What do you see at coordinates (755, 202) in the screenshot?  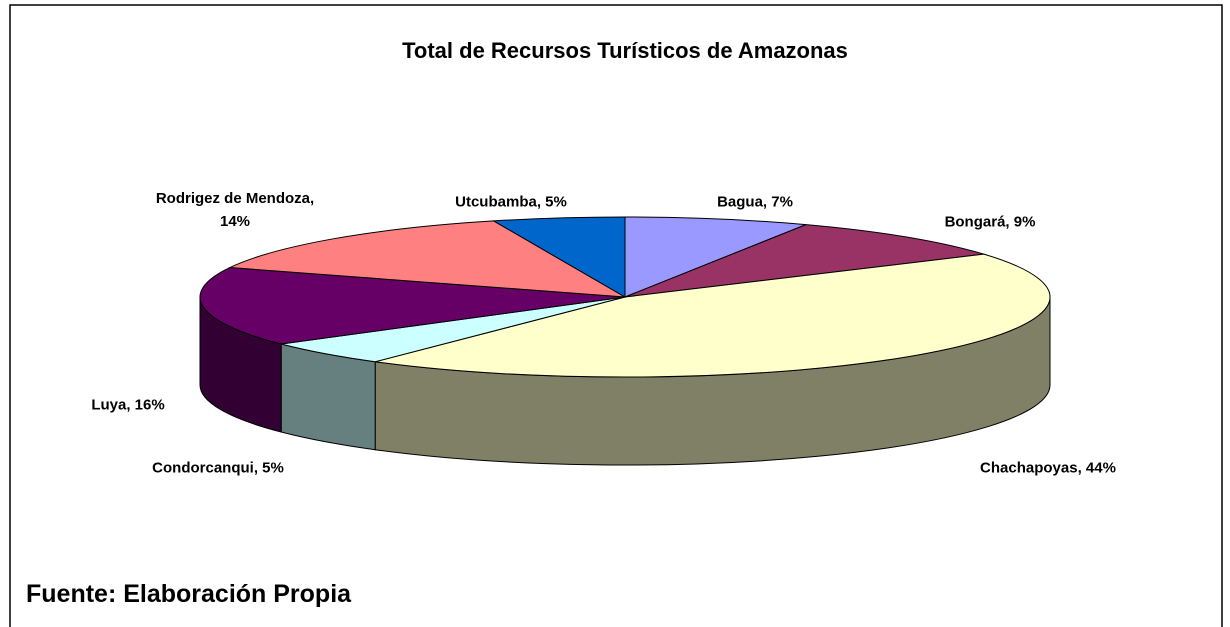 I see `data-label: Bagua, 7%` at bounding box center [755, 202].